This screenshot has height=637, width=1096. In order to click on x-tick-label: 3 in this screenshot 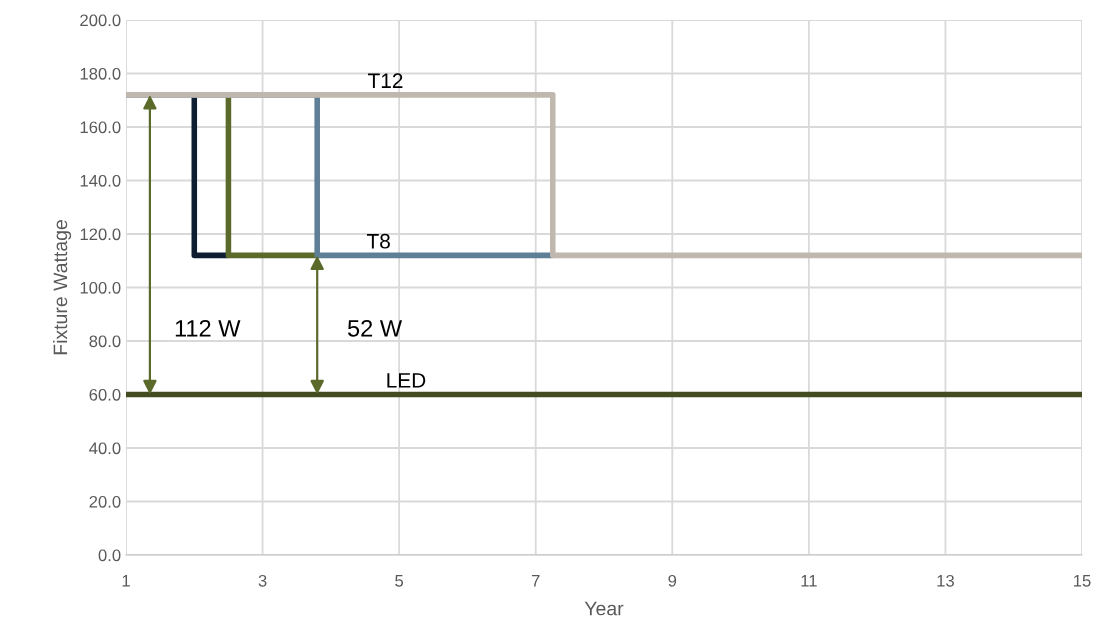, I will do `click(262, 580)`.